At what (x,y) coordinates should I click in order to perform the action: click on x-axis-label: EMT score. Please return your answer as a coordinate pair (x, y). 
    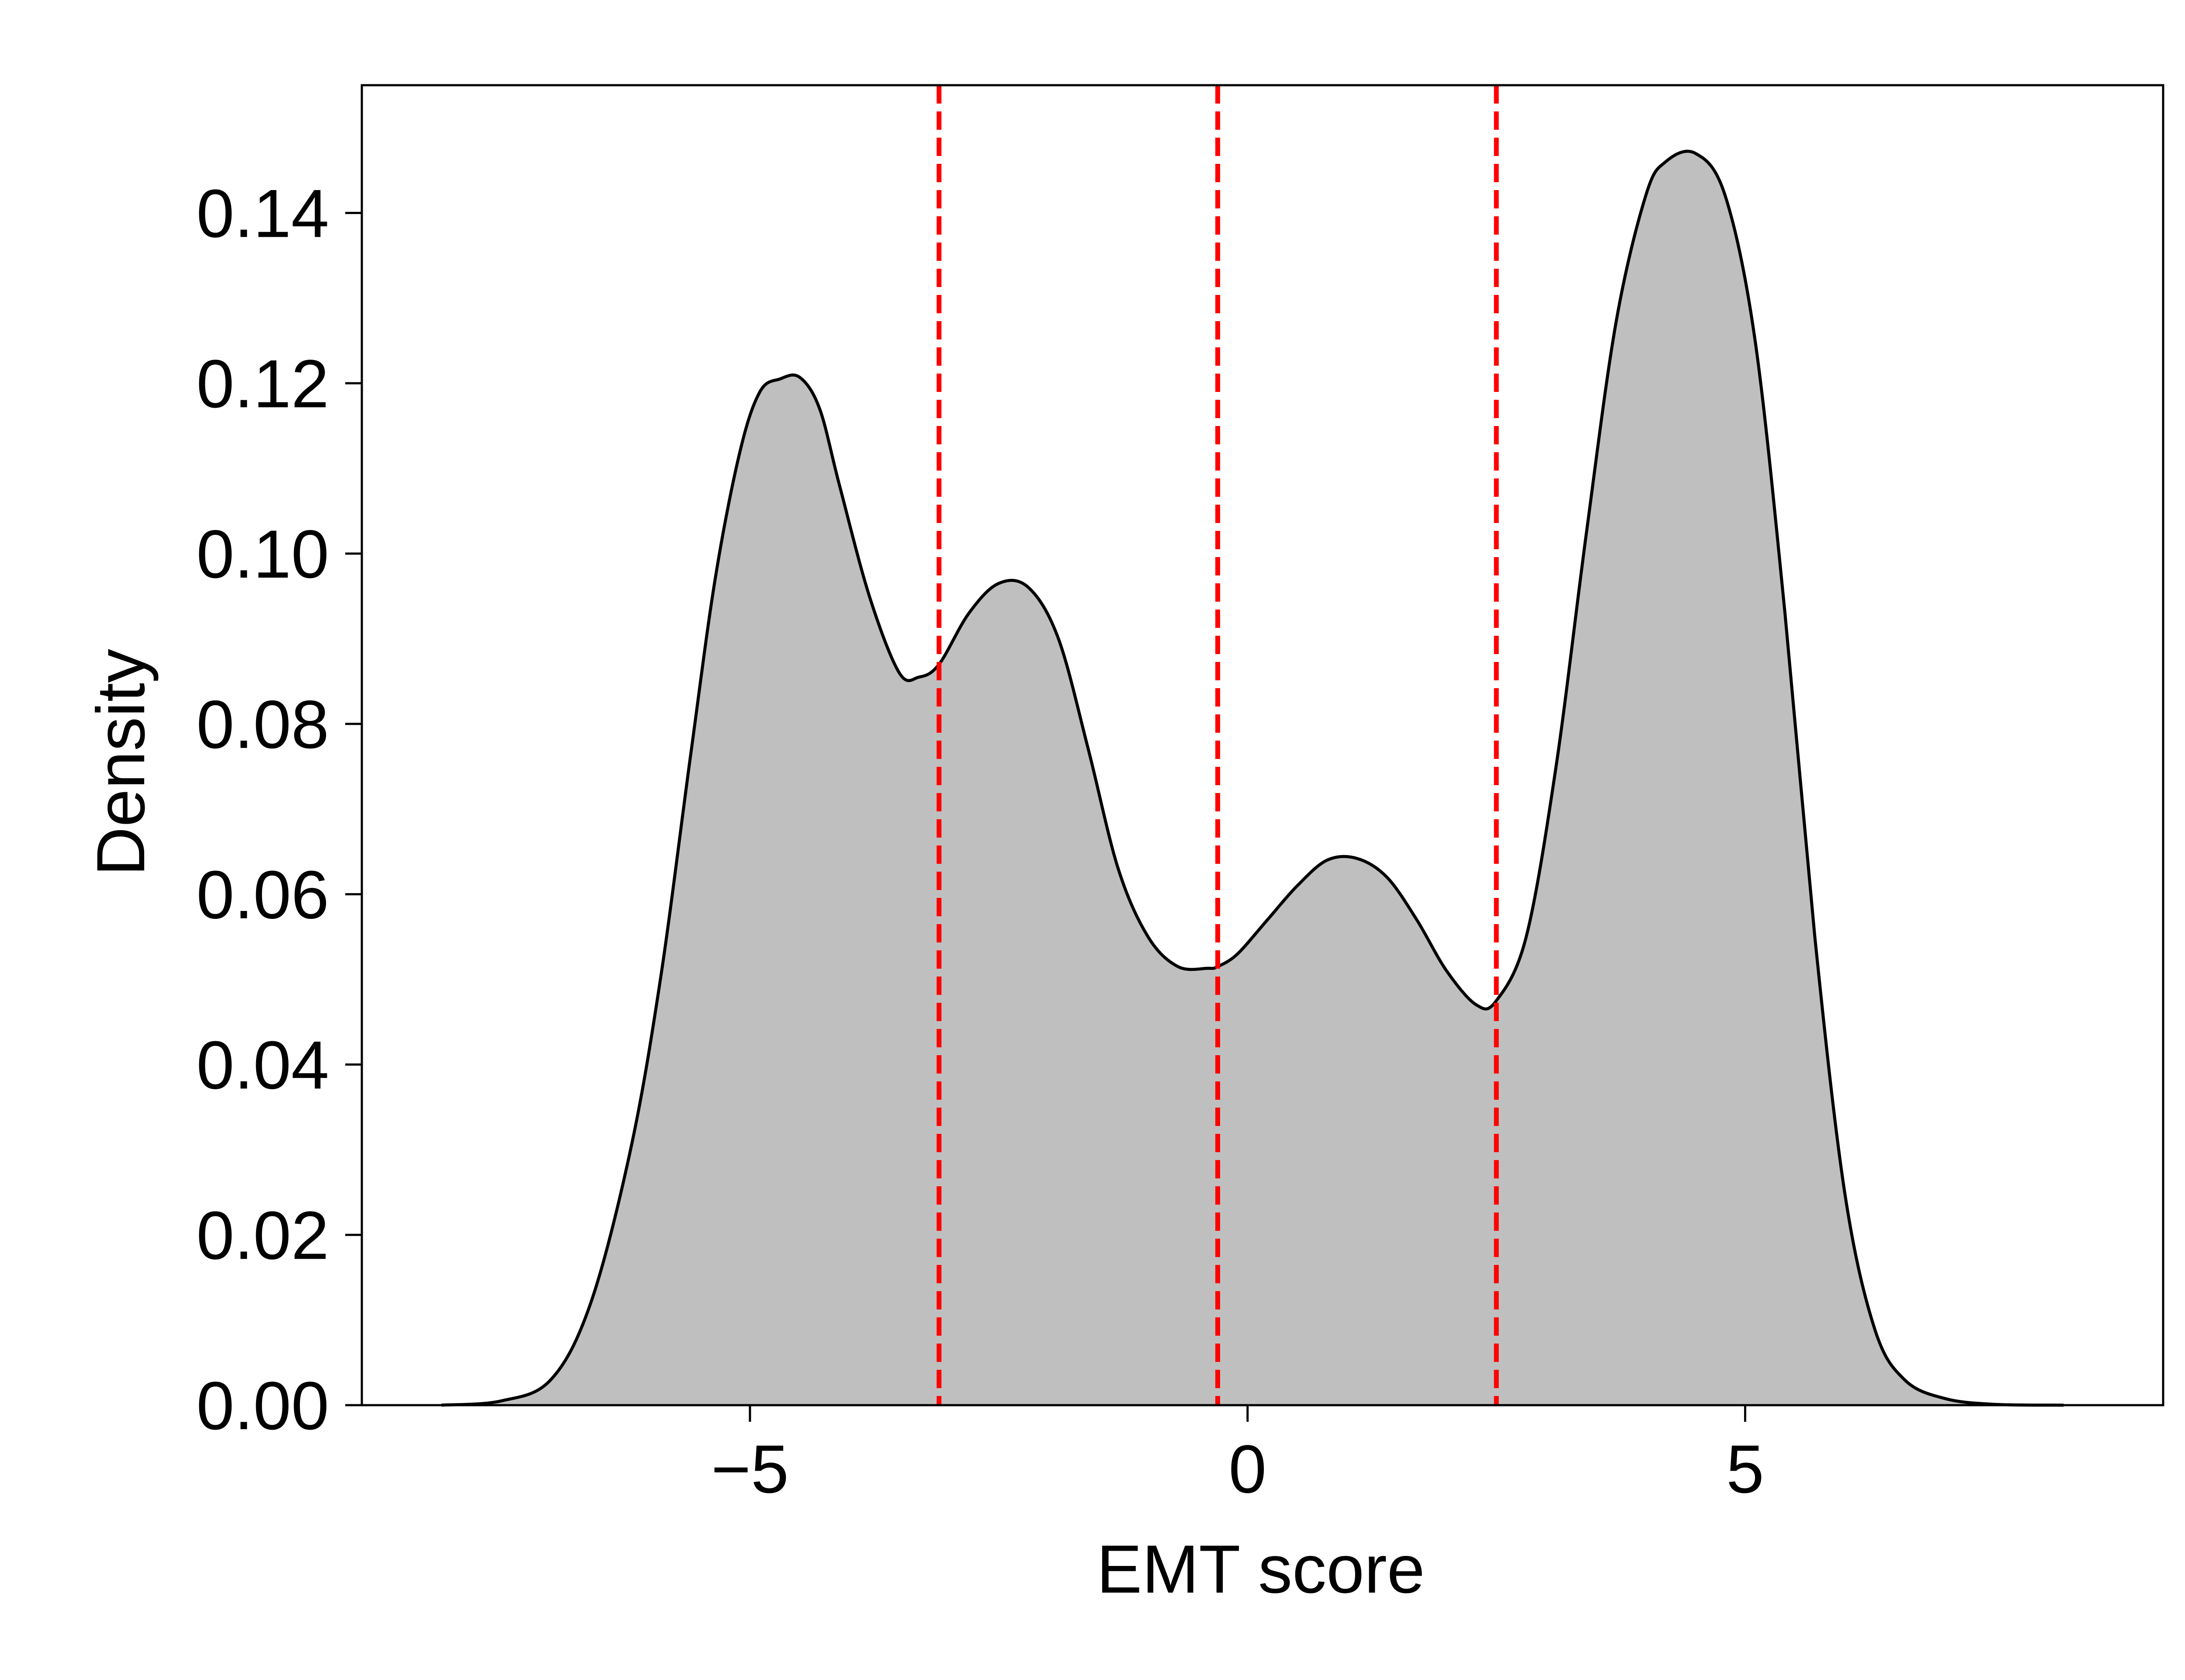
    Looking at the image, I should click on (1260, 1569).